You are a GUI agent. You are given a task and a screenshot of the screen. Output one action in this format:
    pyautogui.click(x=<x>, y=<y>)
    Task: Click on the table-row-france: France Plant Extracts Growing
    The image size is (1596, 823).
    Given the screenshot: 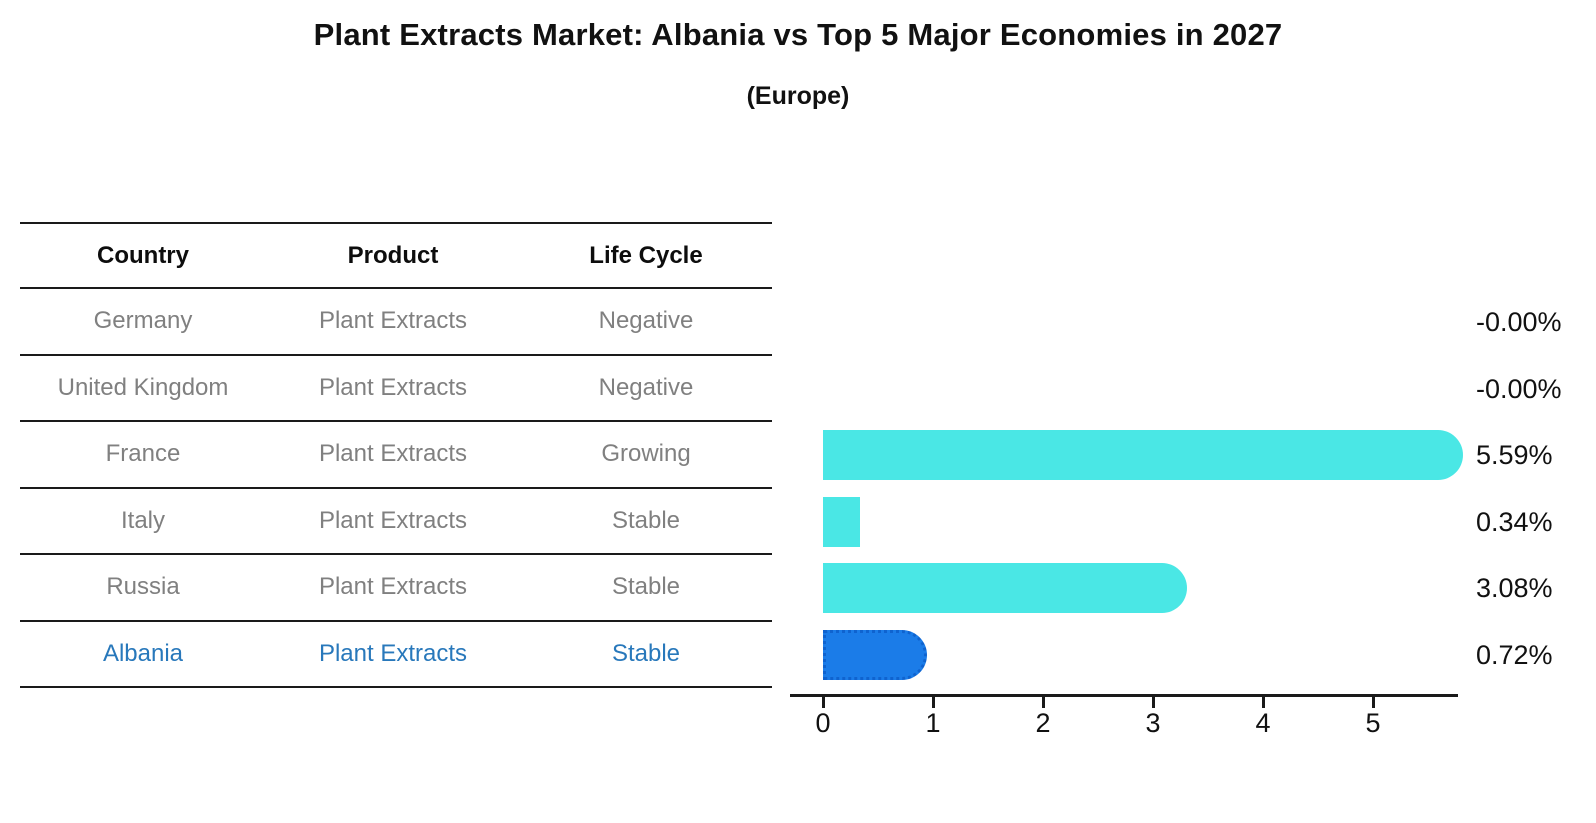 What is the action you would take?
    pyautogui.click(x=396, y=455)
    